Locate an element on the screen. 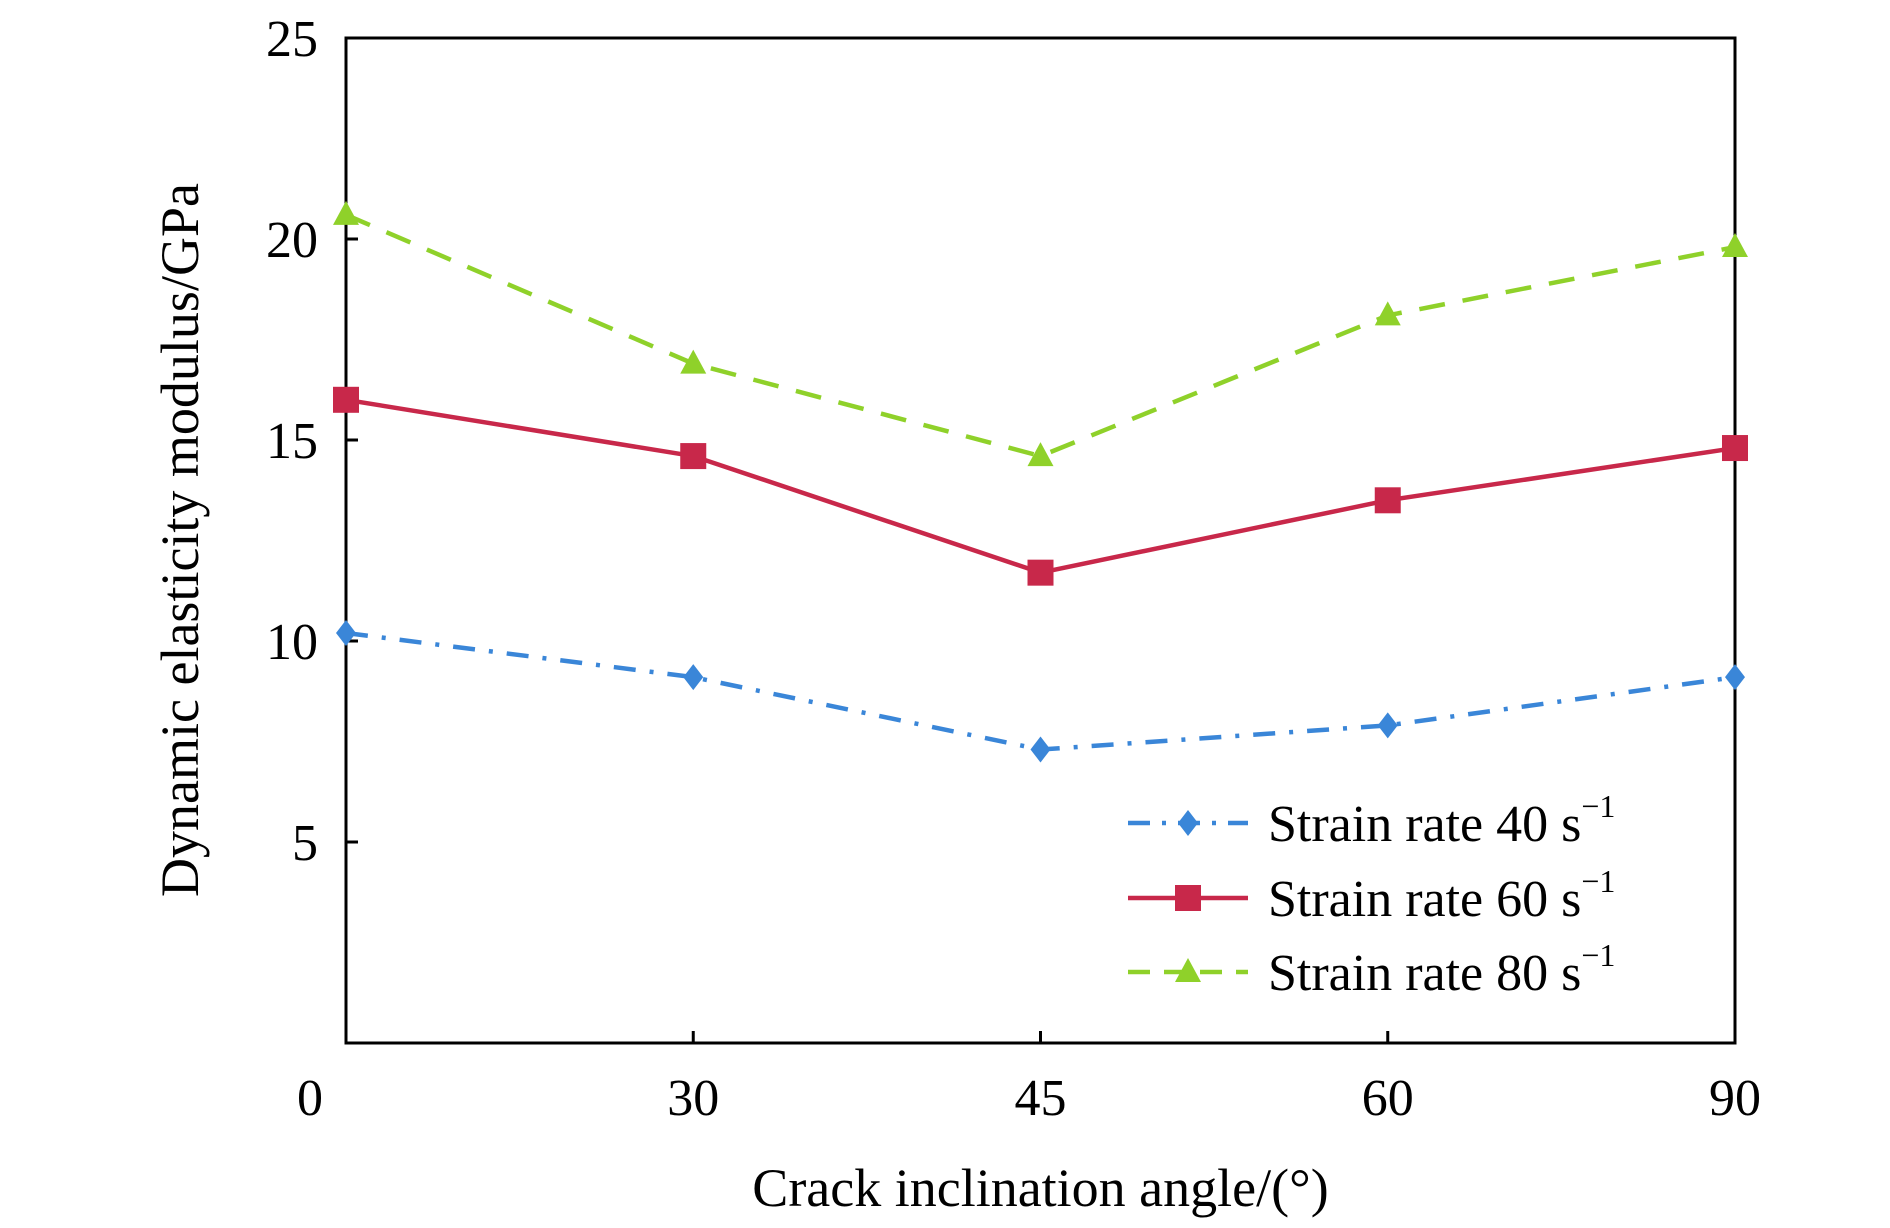 Image resolution: width=1890 pixels, height=1228 pixels. legend-label: Strain rate 80 s−1 is located at coordinates (1441, 969).